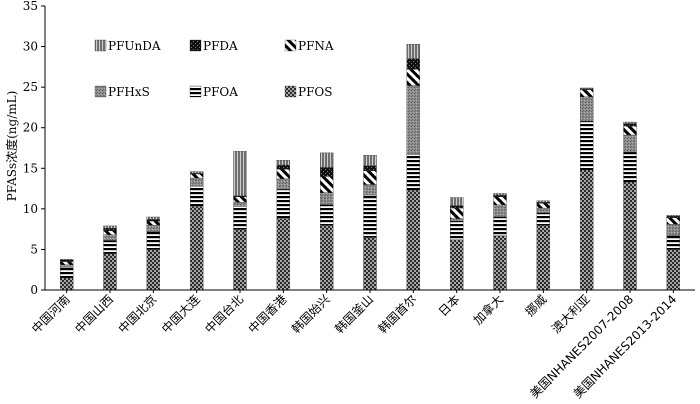  What do you see at coordinates (129, 92) in the screenshot?
I see `legend-label-pfhxs: PFHxS` at bounding box center [129, 92].